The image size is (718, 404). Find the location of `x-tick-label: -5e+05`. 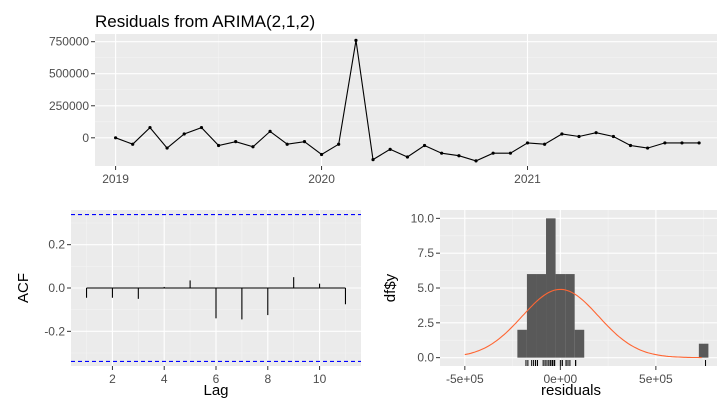

x-tick-label: -5e+05 is located at coordinates (465, 379).